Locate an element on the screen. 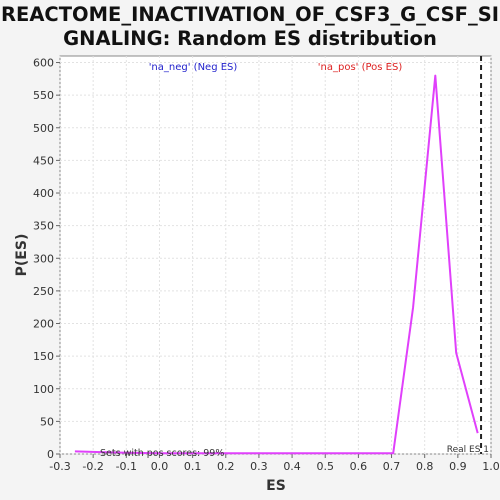  x-tick-label: 0.0 is located at coordinates (160, 466).